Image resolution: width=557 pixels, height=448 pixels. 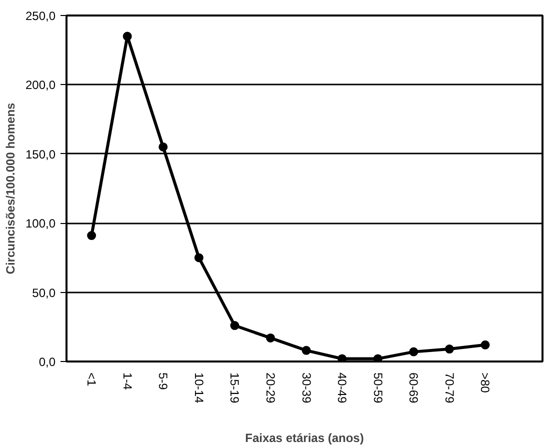 I want to click on x-tick-label: >80, so click(x=485, y=383).